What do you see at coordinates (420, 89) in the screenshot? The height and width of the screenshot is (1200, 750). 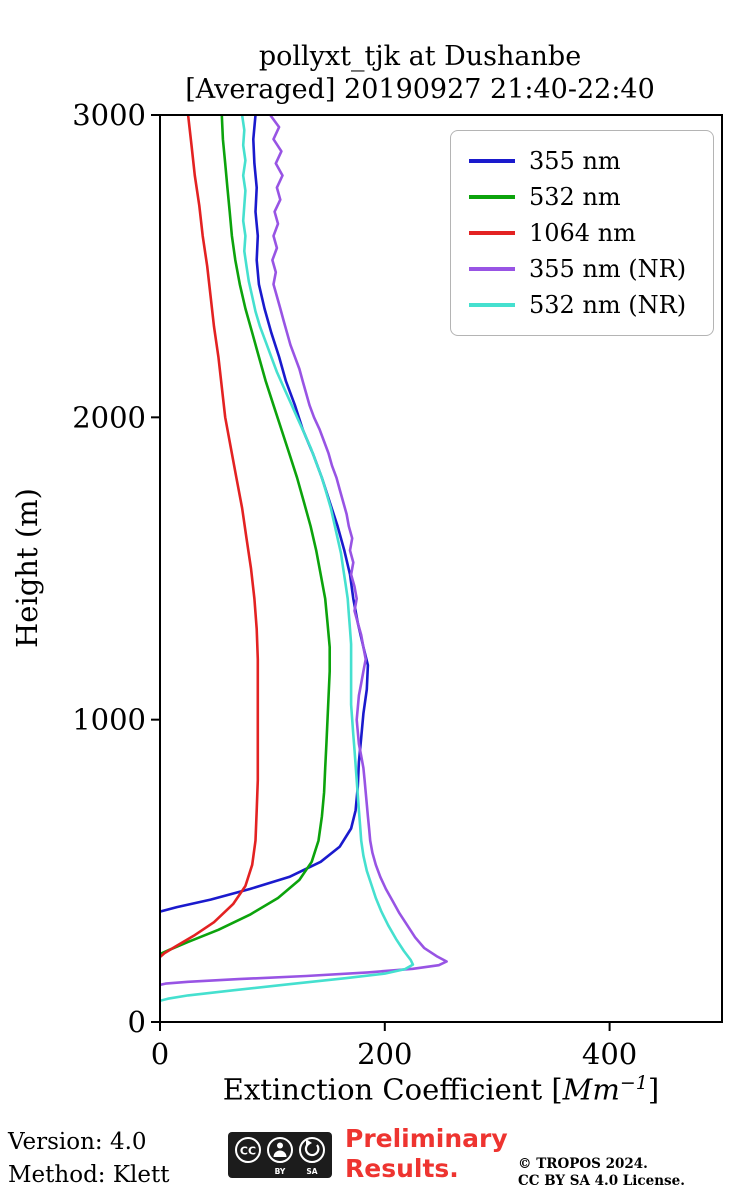 I see `chart-title-line2: [Averaged] 20190927 21:40-22:40` at bounding box center [420, 89].